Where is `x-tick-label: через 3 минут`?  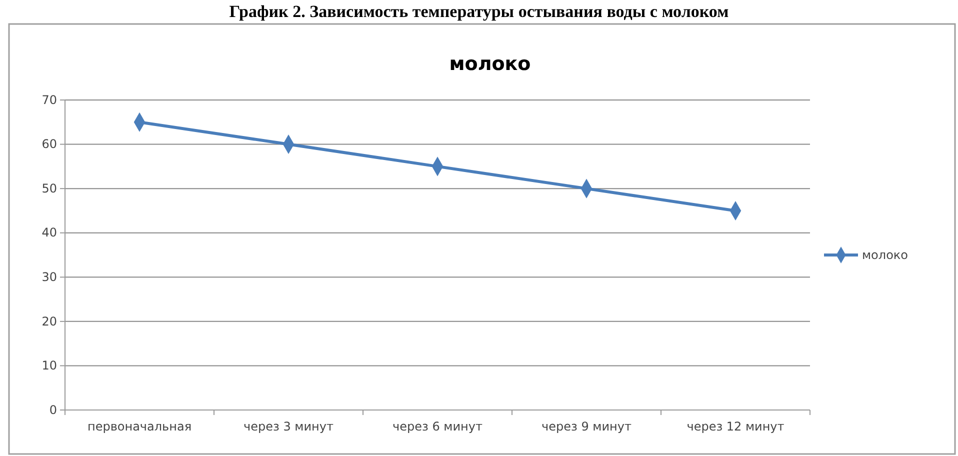
x-tick-label: через 3 минут is located at coordinates (289, 427).